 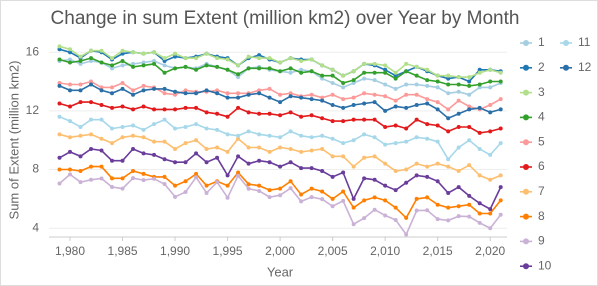 What do you see at coordinates (541, 241) in the screenshot?
I see `legend-label: 9` at bounding box center [541, 241].